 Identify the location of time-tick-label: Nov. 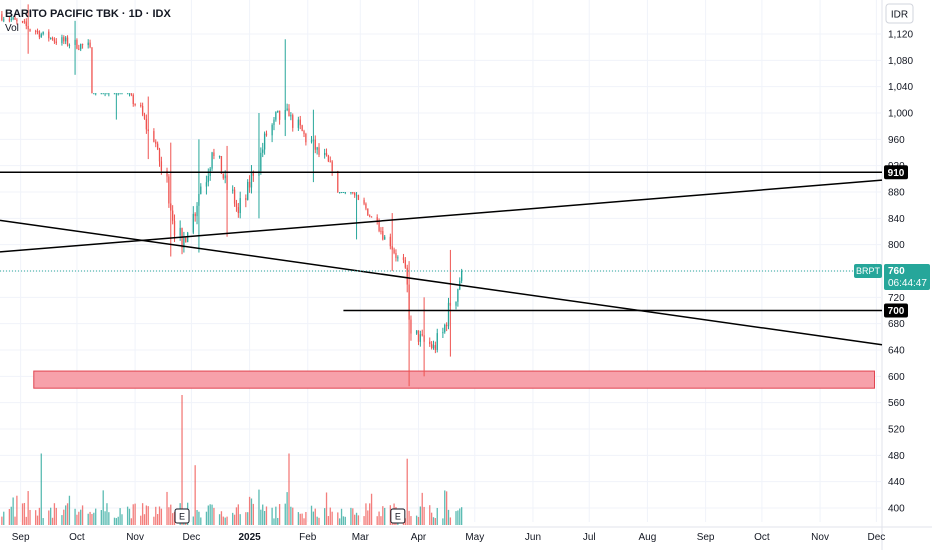
(820, 537).